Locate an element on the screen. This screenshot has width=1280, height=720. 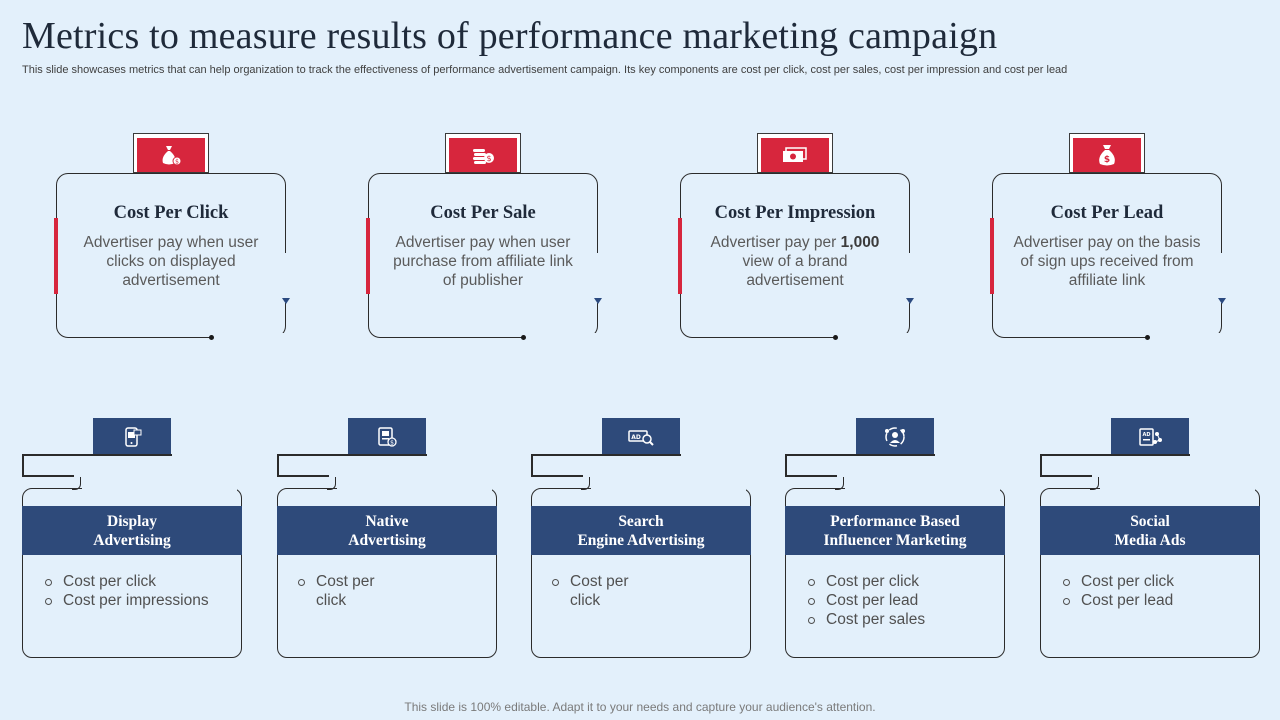
metric-title: Cost Per Sale is located at coordinates (483, 213).